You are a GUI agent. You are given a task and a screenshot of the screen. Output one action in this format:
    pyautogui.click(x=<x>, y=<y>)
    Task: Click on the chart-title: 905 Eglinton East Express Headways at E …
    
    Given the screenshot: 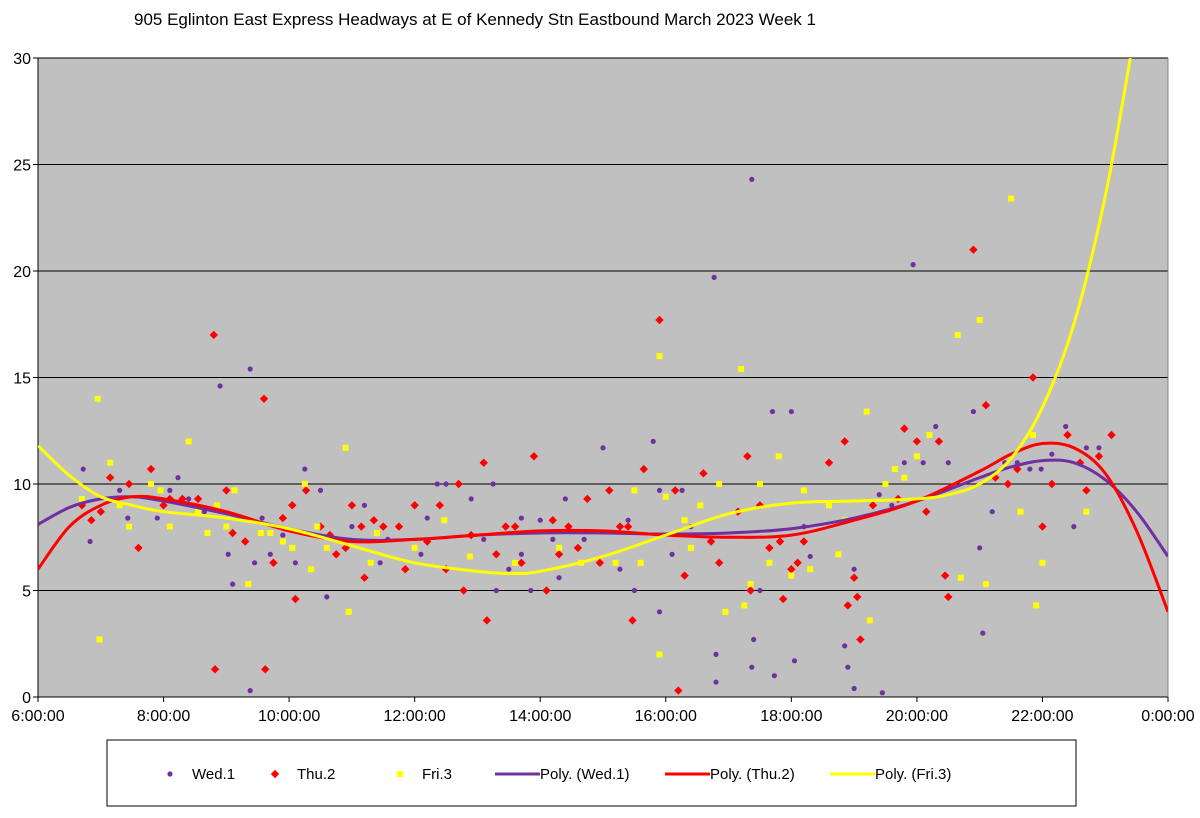 What is the action you would take?
    pyautogui.click(x=475, y=19)
    